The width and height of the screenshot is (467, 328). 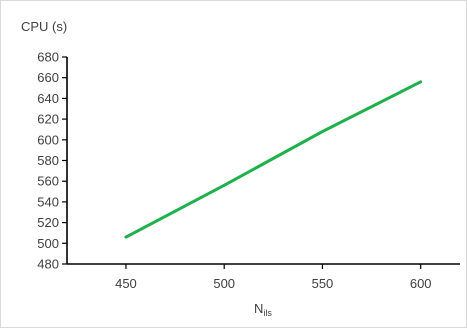 I want to click on y-tick-label: 520, so click(x=48, y=222).